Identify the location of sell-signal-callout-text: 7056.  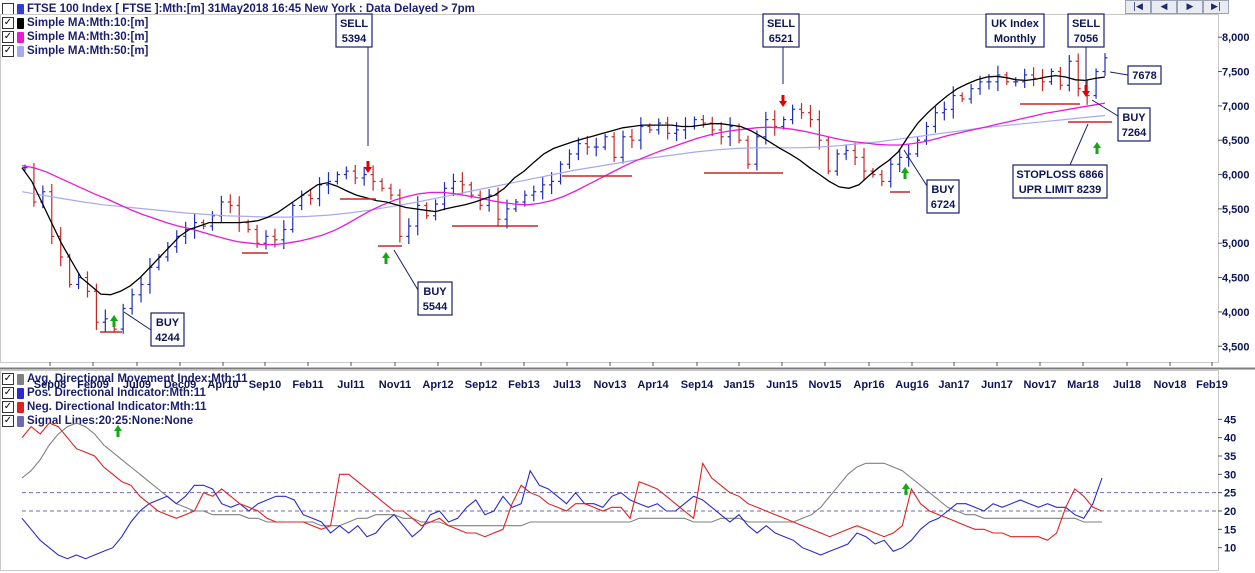
(1086, 39).